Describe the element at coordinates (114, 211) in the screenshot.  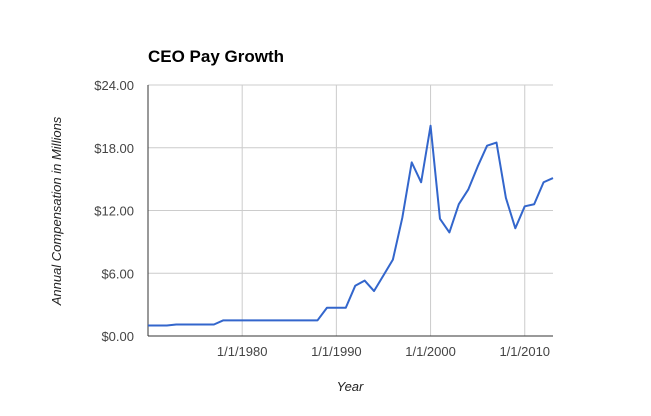
I see `y-tick-label: $12.00` at that location.